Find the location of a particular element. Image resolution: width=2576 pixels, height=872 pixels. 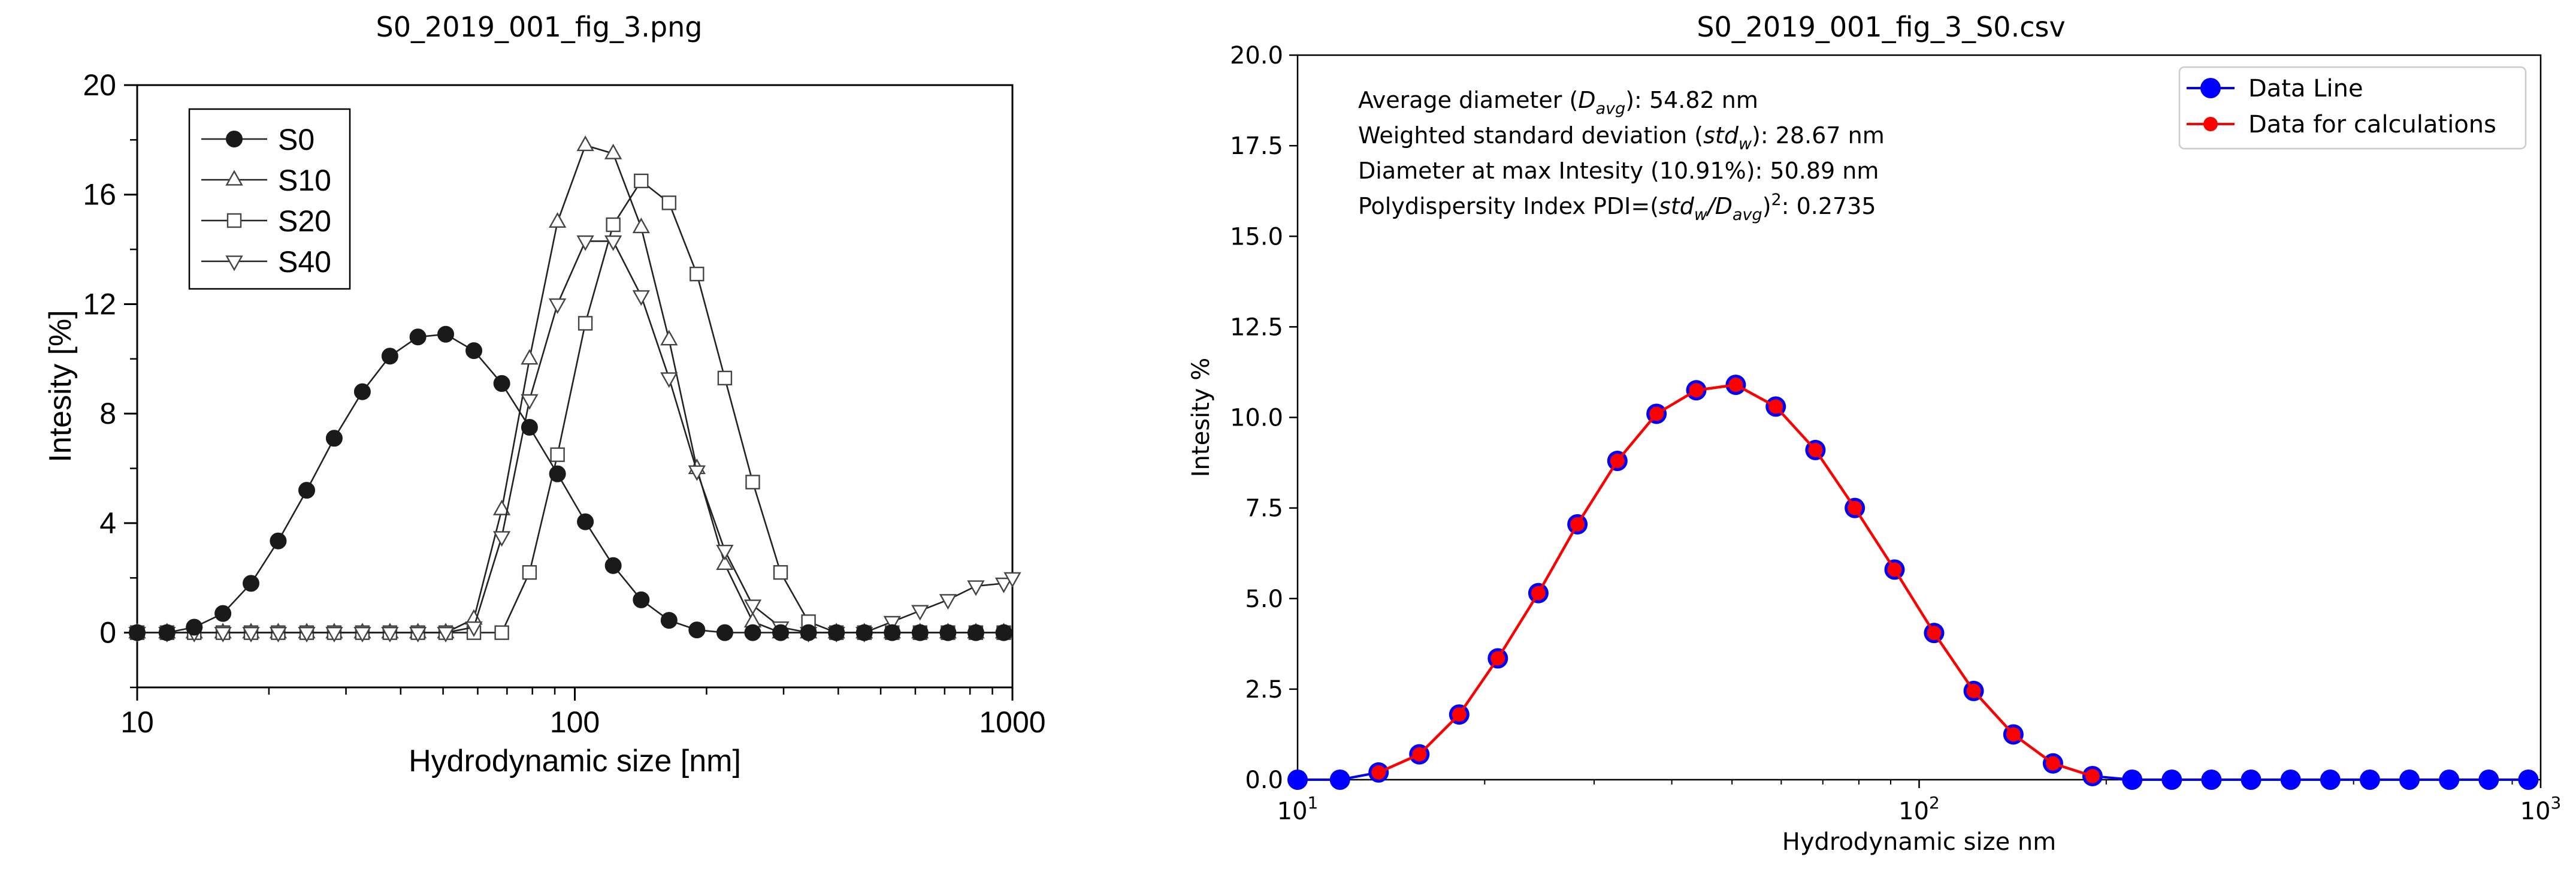

left-legend-label: S0 is located at coordinates (296, 139).